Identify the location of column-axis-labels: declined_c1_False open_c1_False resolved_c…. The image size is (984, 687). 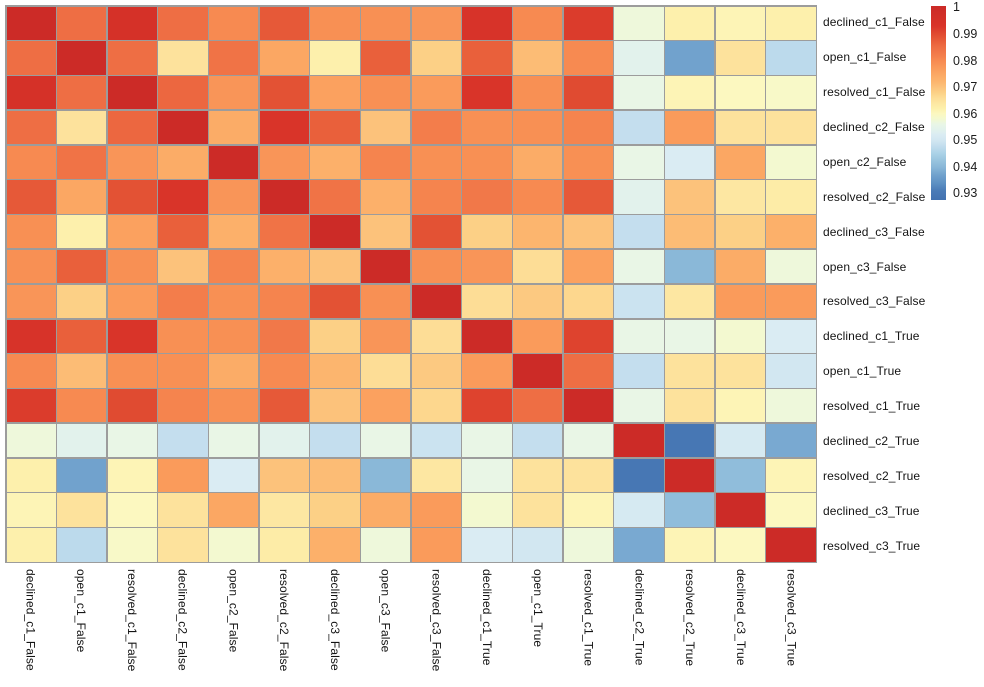
(411, 628).